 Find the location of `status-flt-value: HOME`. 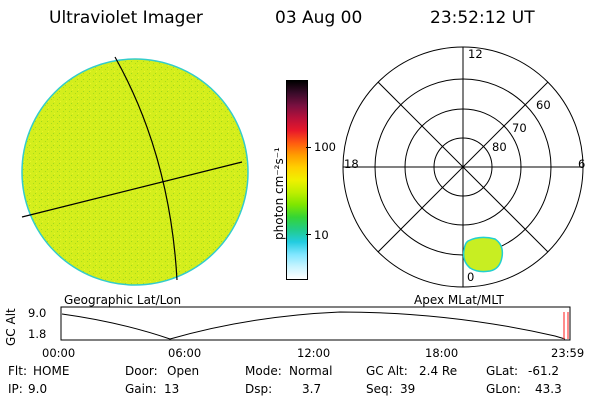

status-flt-value: HOME is located at coordinates (51, 371).